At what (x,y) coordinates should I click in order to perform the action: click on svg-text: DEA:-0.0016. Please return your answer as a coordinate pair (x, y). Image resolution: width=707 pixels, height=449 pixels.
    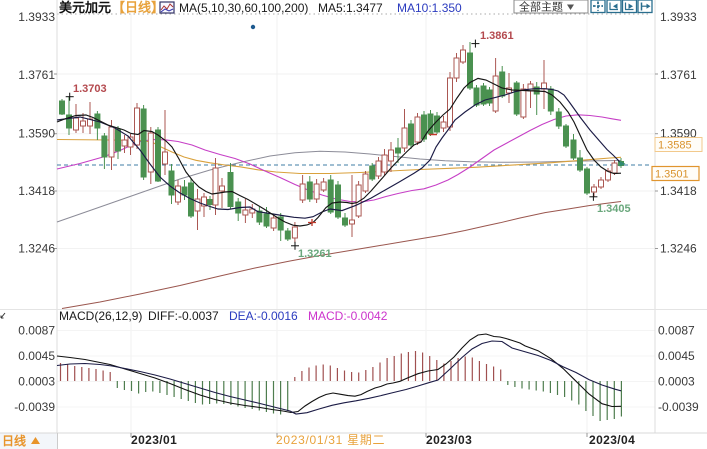
    Looking at the image, I should click on (263, 316).